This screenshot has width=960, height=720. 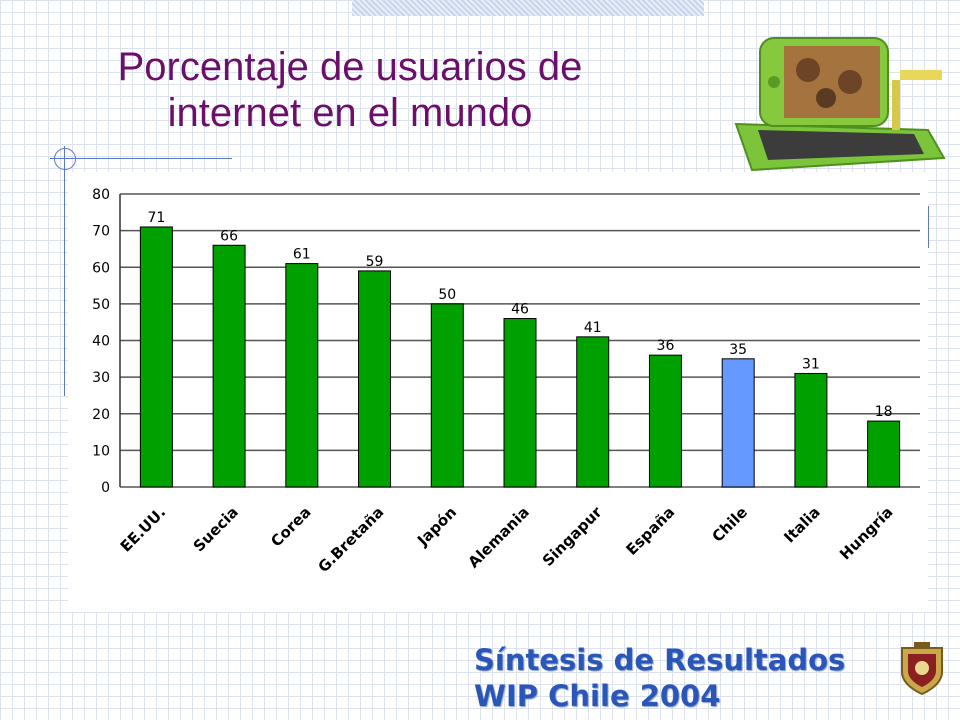 What do you see at coordinates (884, 412) in the screenshot?
I see `data-label: 18` at bounding box center [884, 412].